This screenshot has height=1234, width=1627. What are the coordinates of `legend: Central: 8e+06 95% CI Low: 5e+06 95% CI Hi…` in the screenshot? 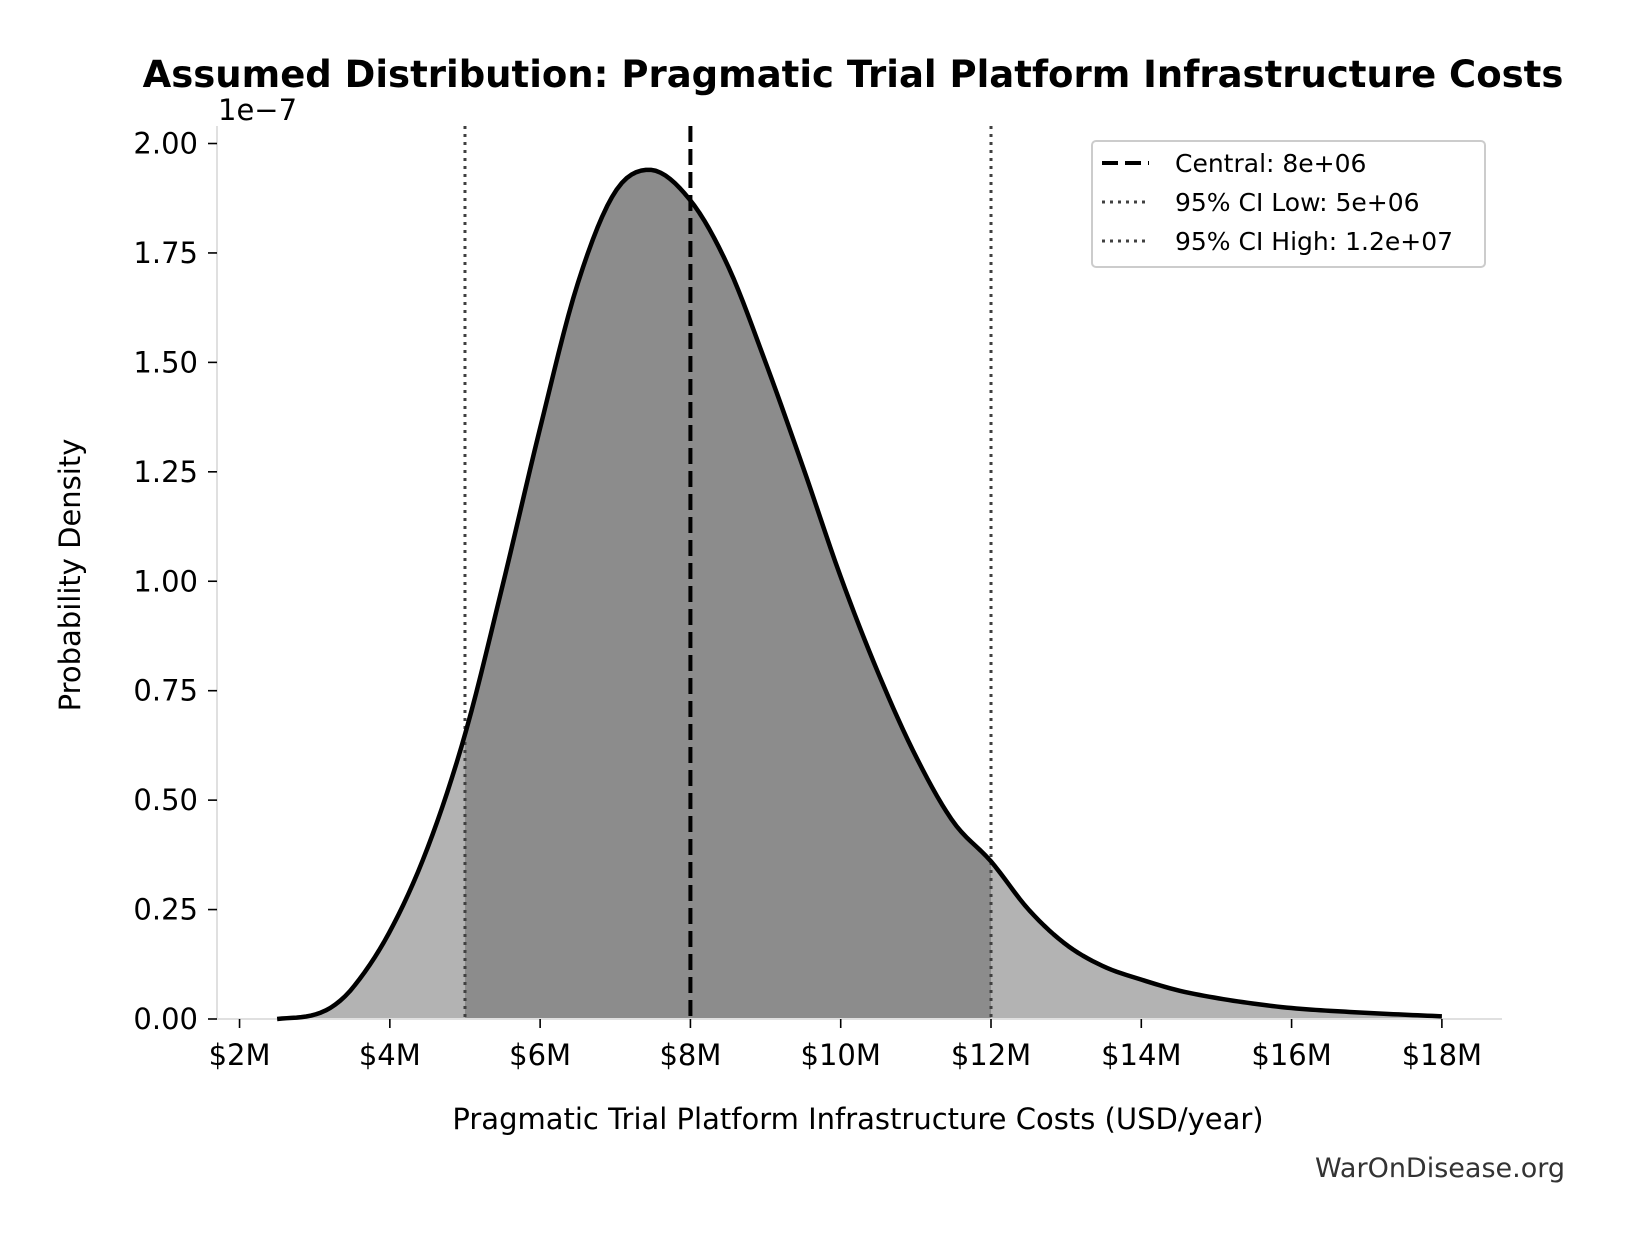 It's located at (1288, 204).